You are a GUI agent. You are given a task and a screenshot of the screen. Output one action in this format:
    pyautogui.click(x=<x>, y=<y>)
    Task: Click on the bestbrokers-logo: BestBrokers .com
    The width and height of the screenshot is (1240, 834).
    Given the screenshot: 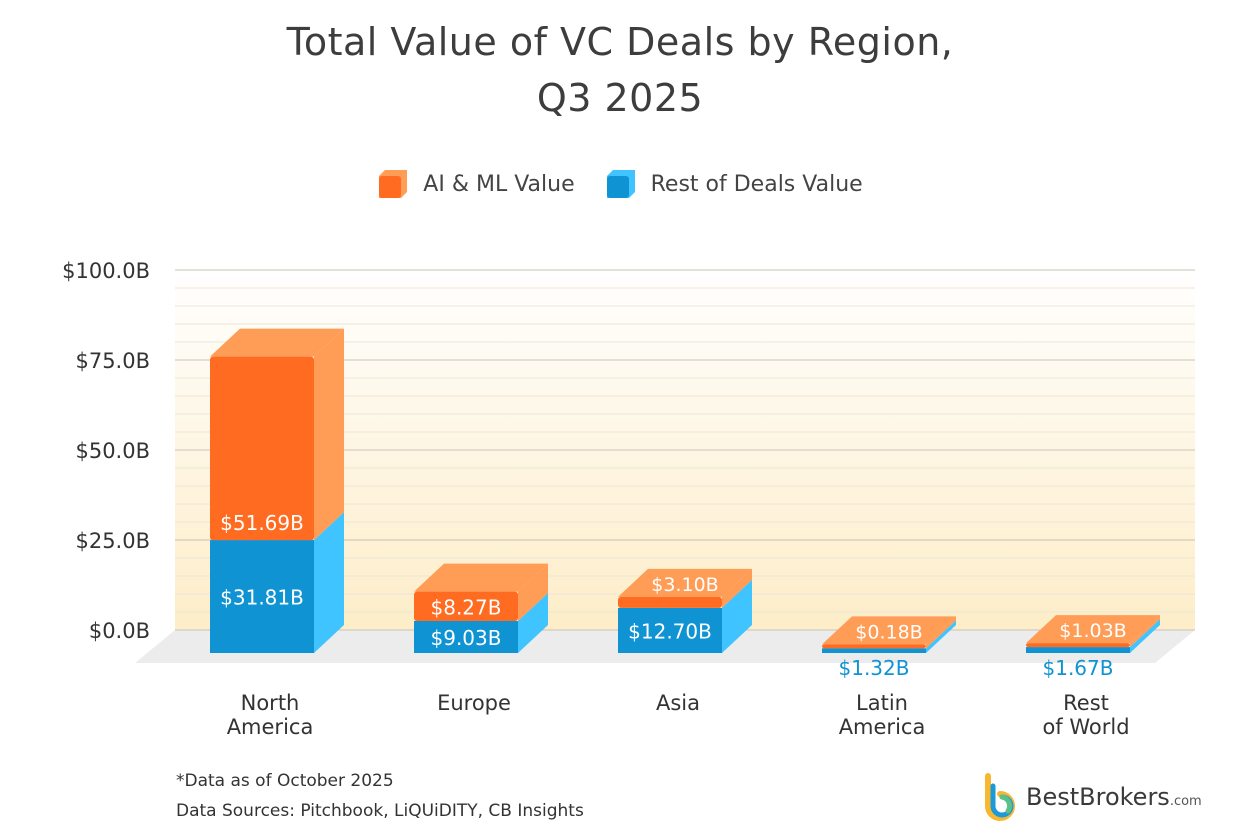 What is the action you would take?
    pyautogui.click(x=1091, y=797)
    